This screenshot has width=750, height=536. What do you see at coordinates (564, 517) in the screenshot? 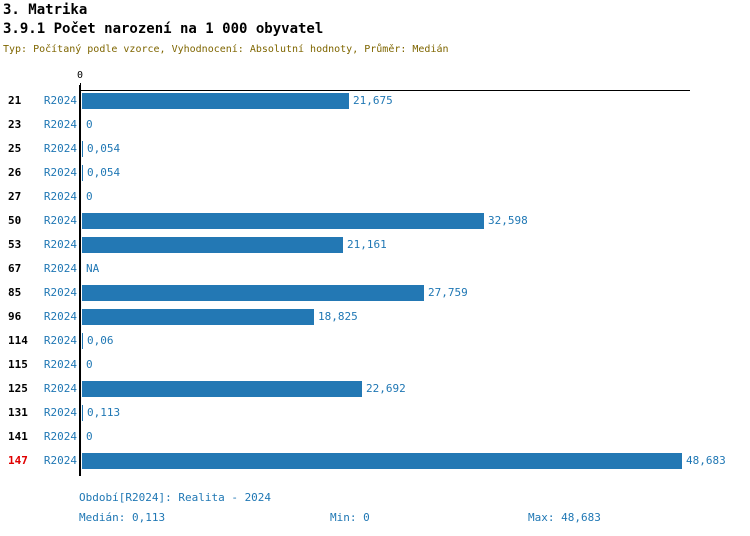
I see `max-stat-label: Max: 48,683` at bounding box center [564, 517].